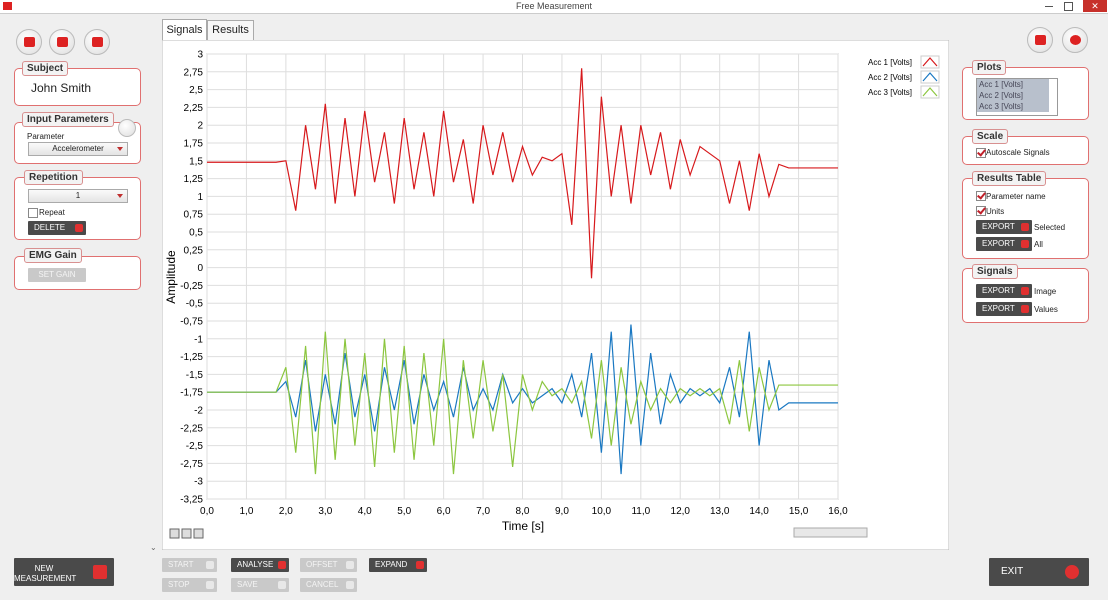 This screenshot has height=600, width=1108. I want to click on save-button: SAVE, so click(260, 585).